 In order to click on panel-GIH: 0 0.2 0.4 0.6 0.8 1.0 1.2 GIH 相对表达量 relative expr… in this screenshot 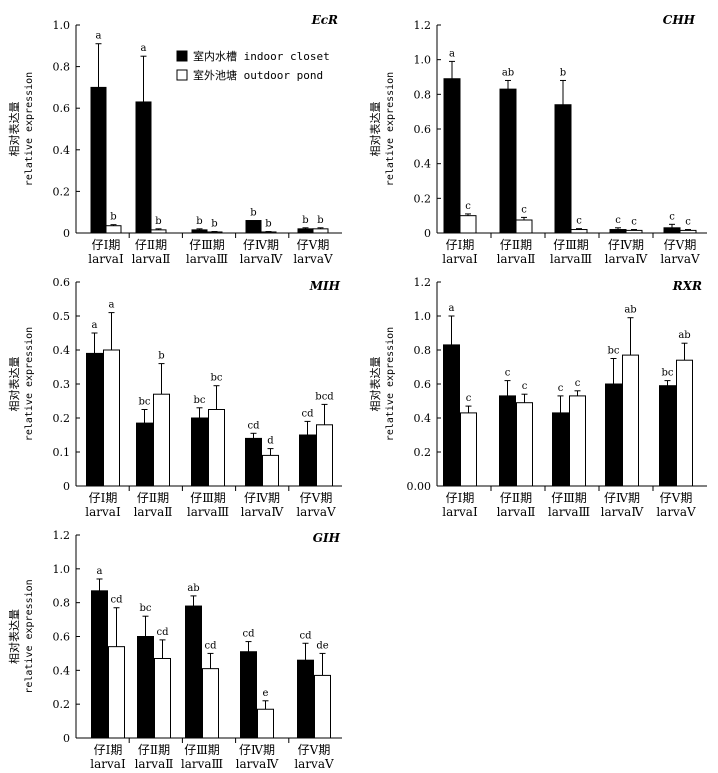, I will do `click(174, 650)`.